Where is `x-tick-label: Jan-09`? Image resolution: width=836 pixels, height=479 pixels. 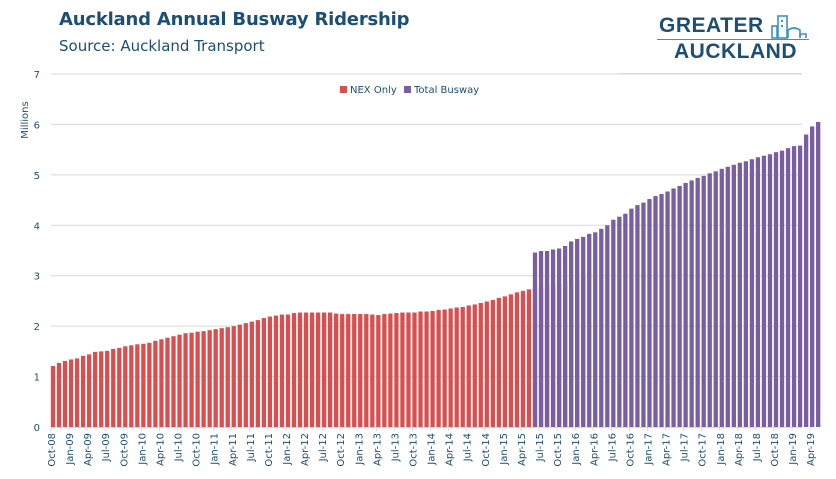
x-tick-label: Jan-09 is located at coordinates (70, 449).